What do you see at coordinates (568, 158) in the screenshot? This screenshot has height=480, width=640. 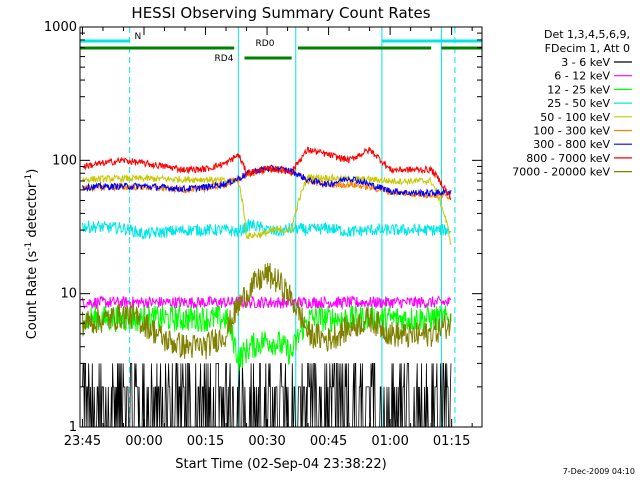 I see `legend-label-7: 800 - 7000 keV` at bounding box center [568, 158].